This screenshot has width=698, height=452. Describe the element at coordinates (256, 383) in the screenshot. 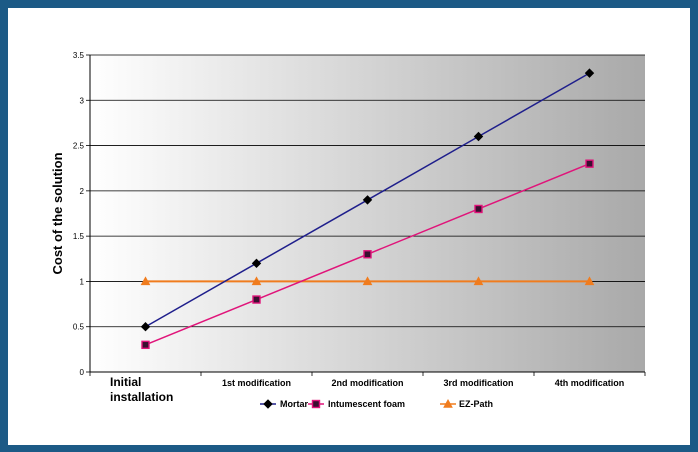

I see `x-tick-label: 1st modification` at that location.